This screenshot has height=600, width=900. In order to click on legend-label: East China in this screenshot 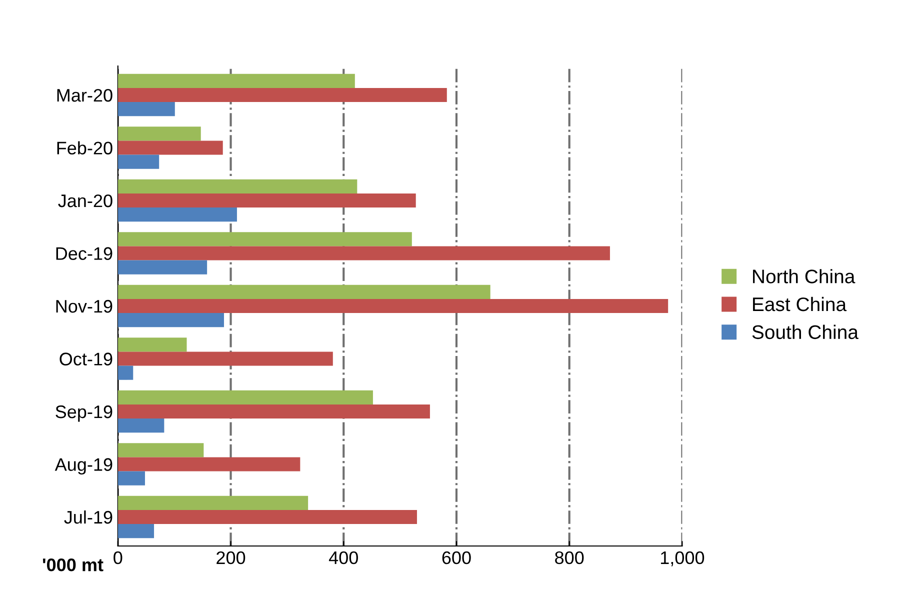, I will do `click(800, 304)`.